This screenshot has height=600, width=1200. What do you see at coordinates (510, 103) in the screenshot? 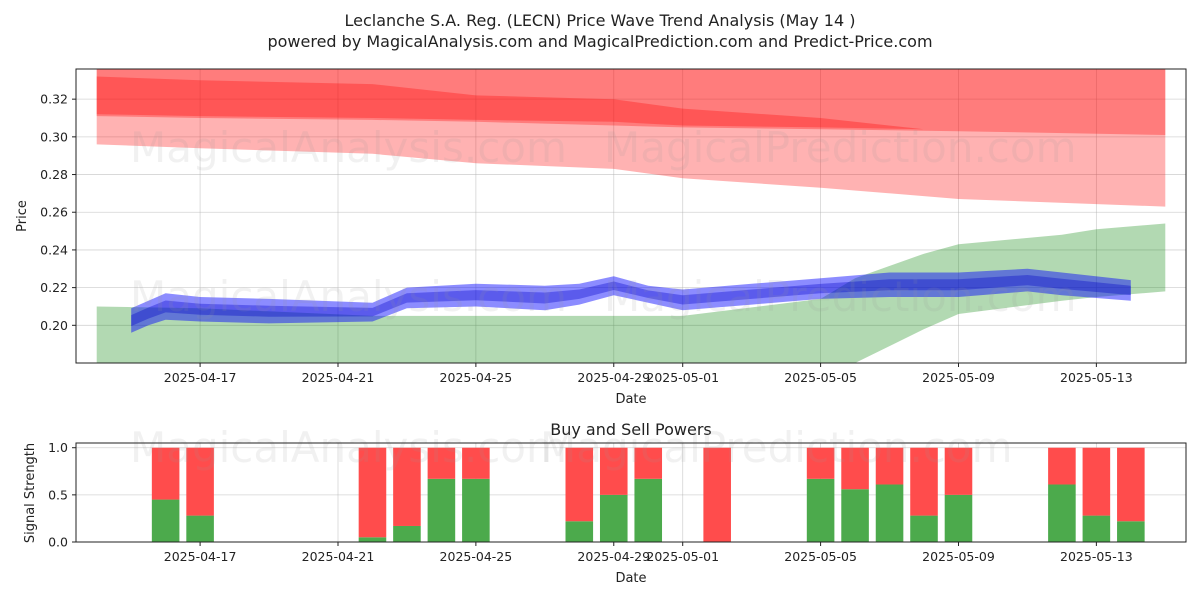
I see `band-red-core-band` at bounding box center [510, 103].